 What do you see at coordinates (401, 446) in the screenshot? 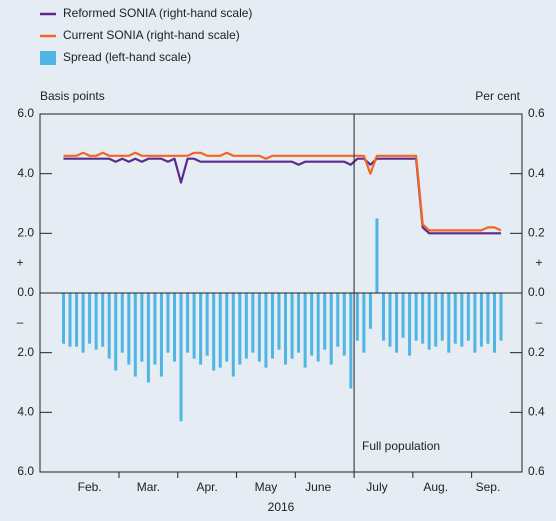
I see `annotation: Full population` at bounding box center [401, 446].